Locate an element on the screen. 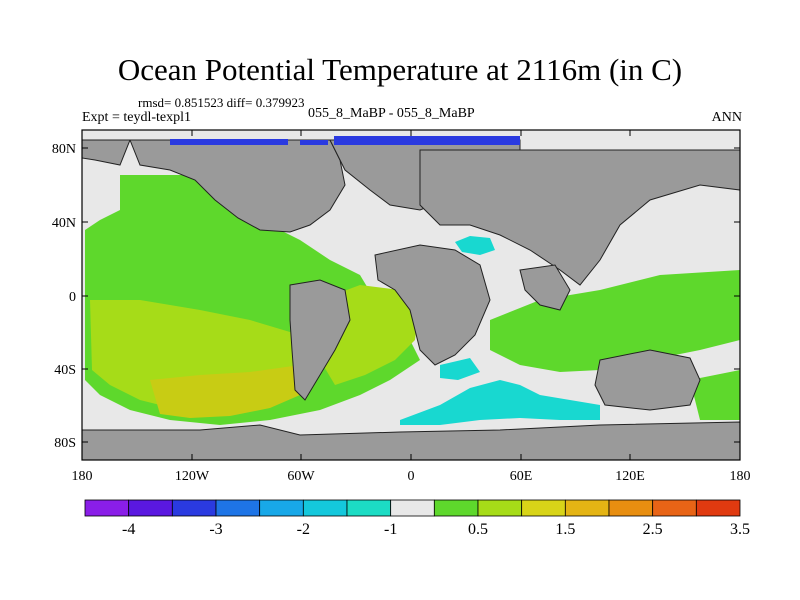  land-africa is located at coordinates (432, 305).